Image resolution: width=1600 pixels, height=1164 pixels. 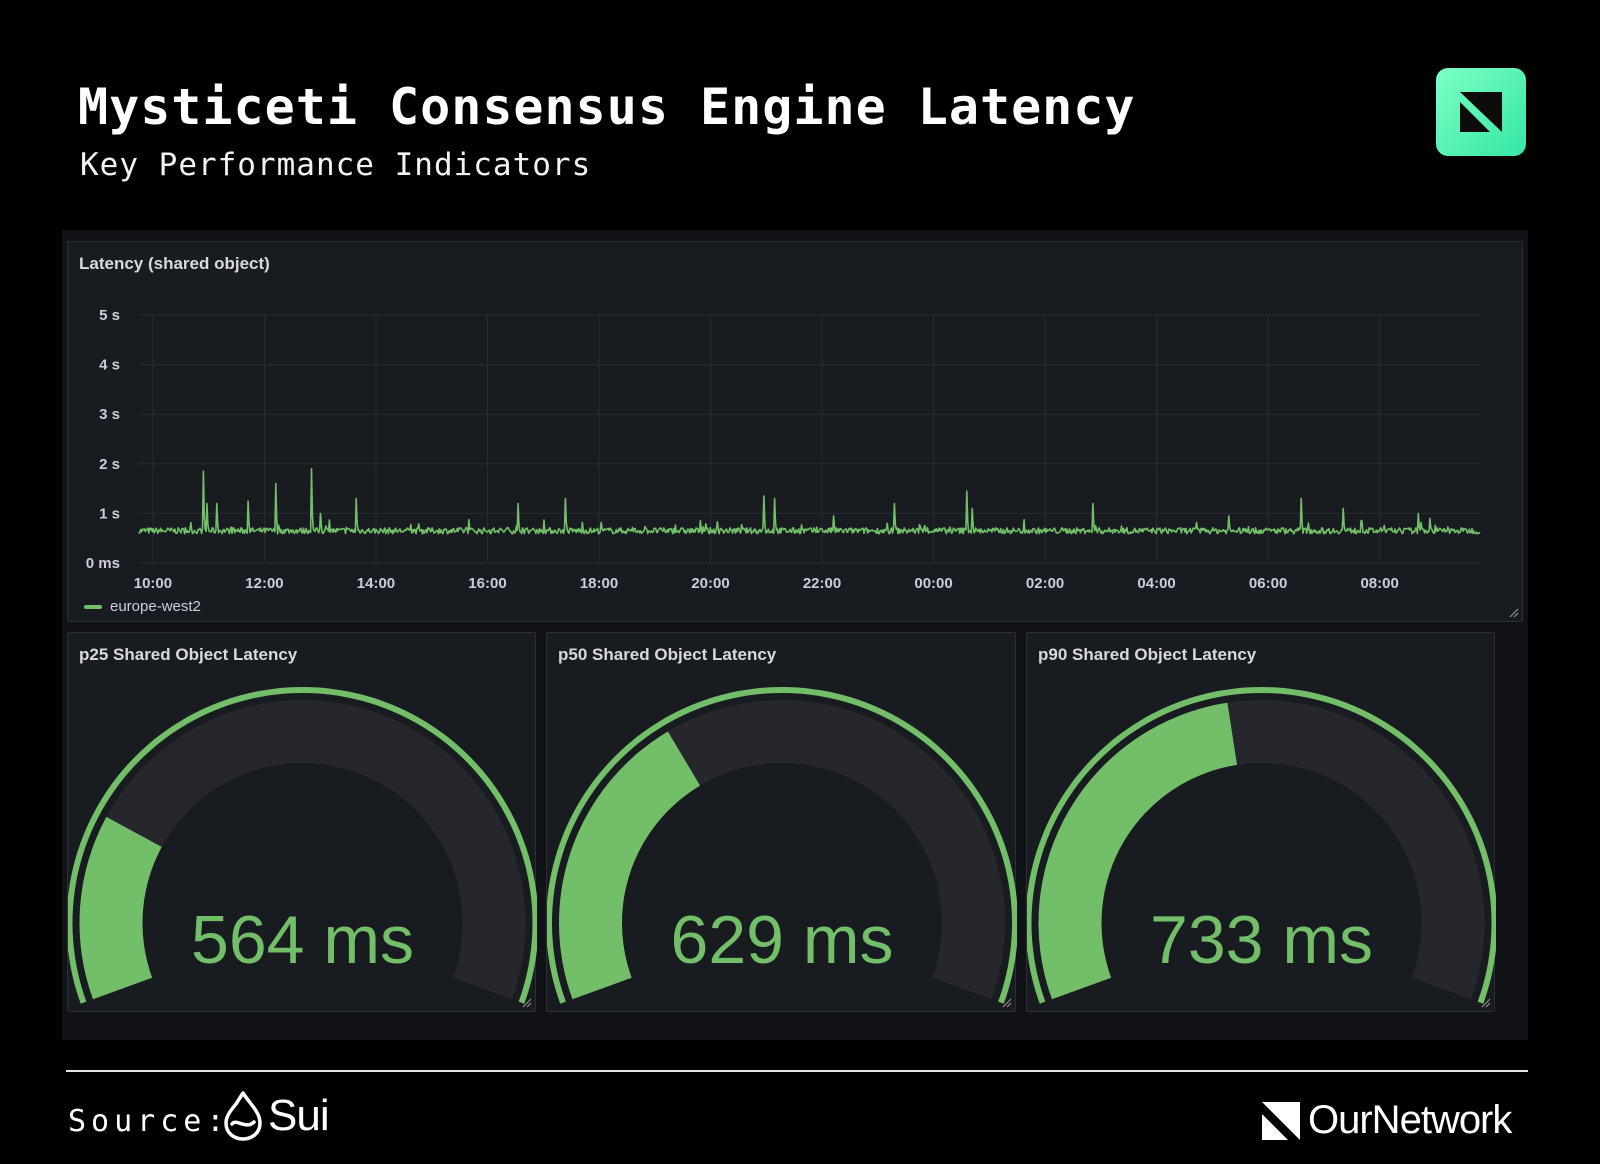 I want to click on page-title: Mysticeti Consensus Engine Latency, so click(x=607, y=107).